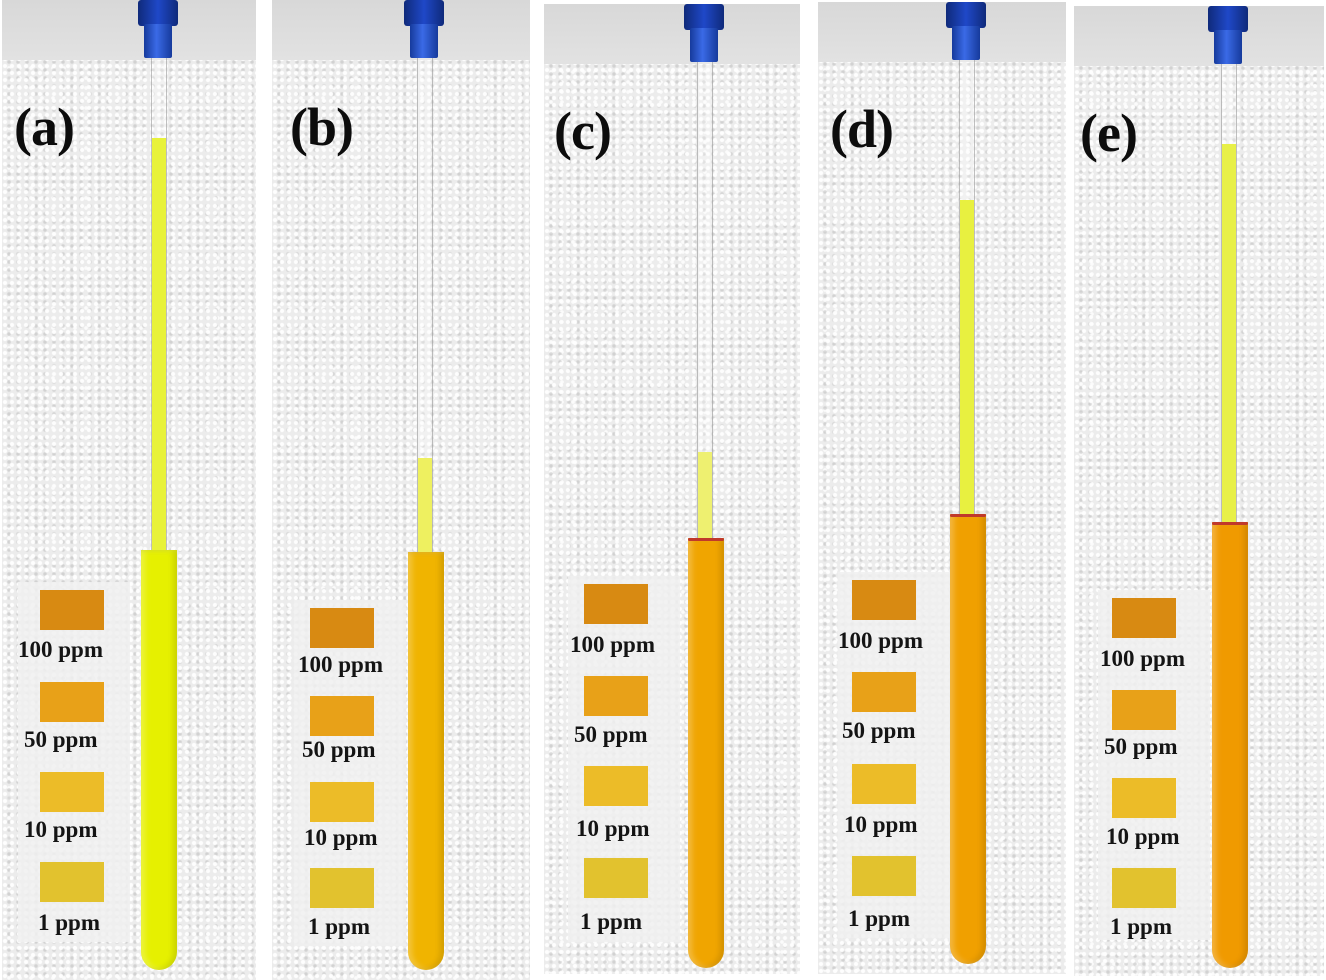 Image resolution: width=1326 pixels, height=980 pixels. What do you see at coordinates (44, 127) in the screenshot?
I see `panel-label: (a)` at bounding box center [44, 127].